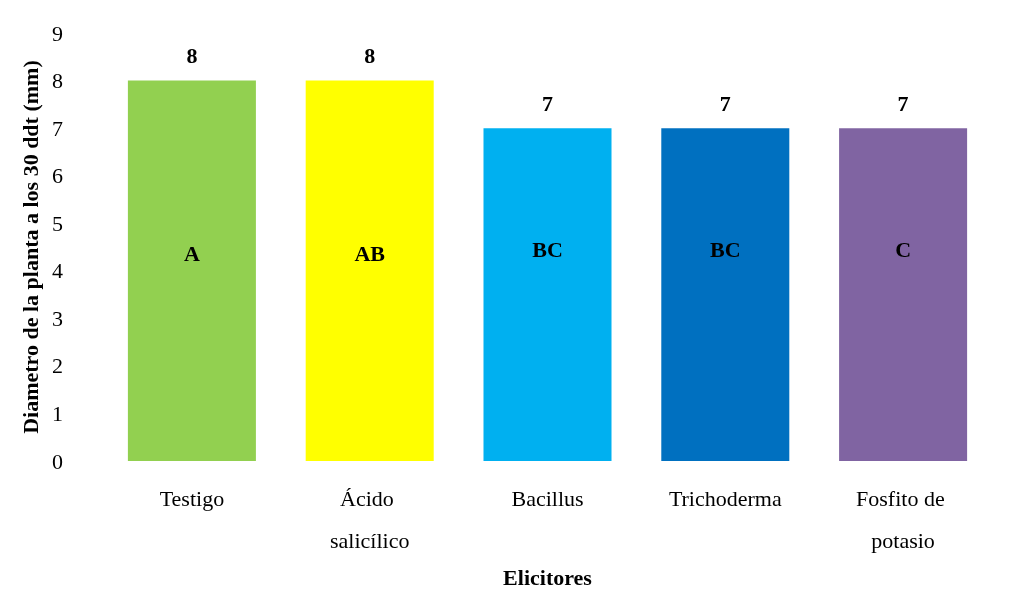 This screenshot has width=1010, height=601. Describe the element at coordinates (30, 247) in the screenshot. I see `y-axis-title: Diametro de la planta a los 30 ddt (mm)` at that location.